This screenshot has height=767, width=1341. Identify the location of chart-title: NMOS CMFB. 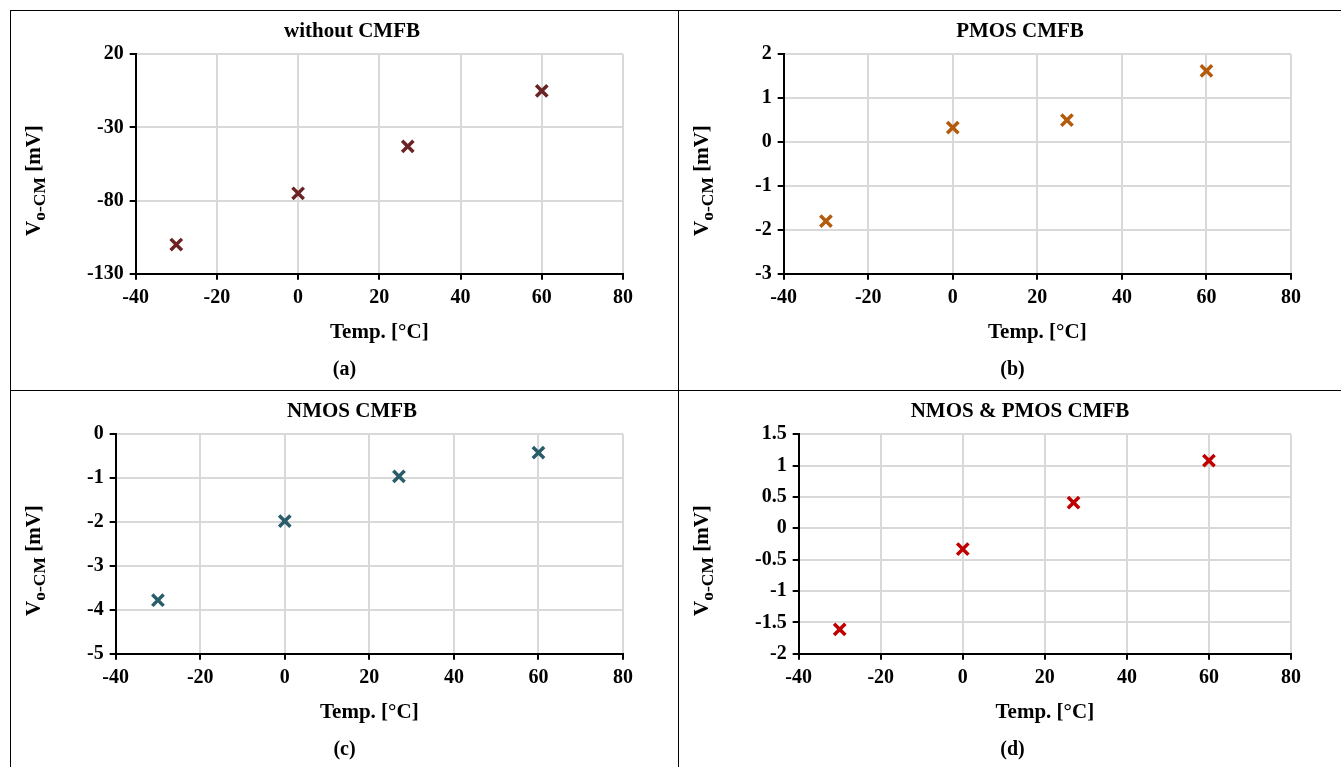
(352, 410).